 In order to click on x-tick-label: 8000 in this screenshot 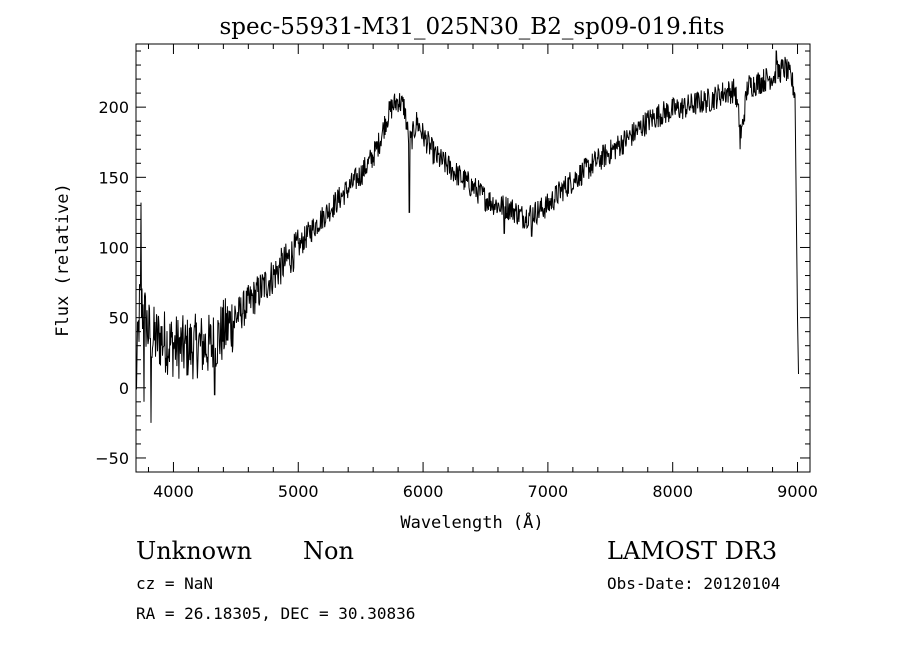, I will do `click(672, 491)`.